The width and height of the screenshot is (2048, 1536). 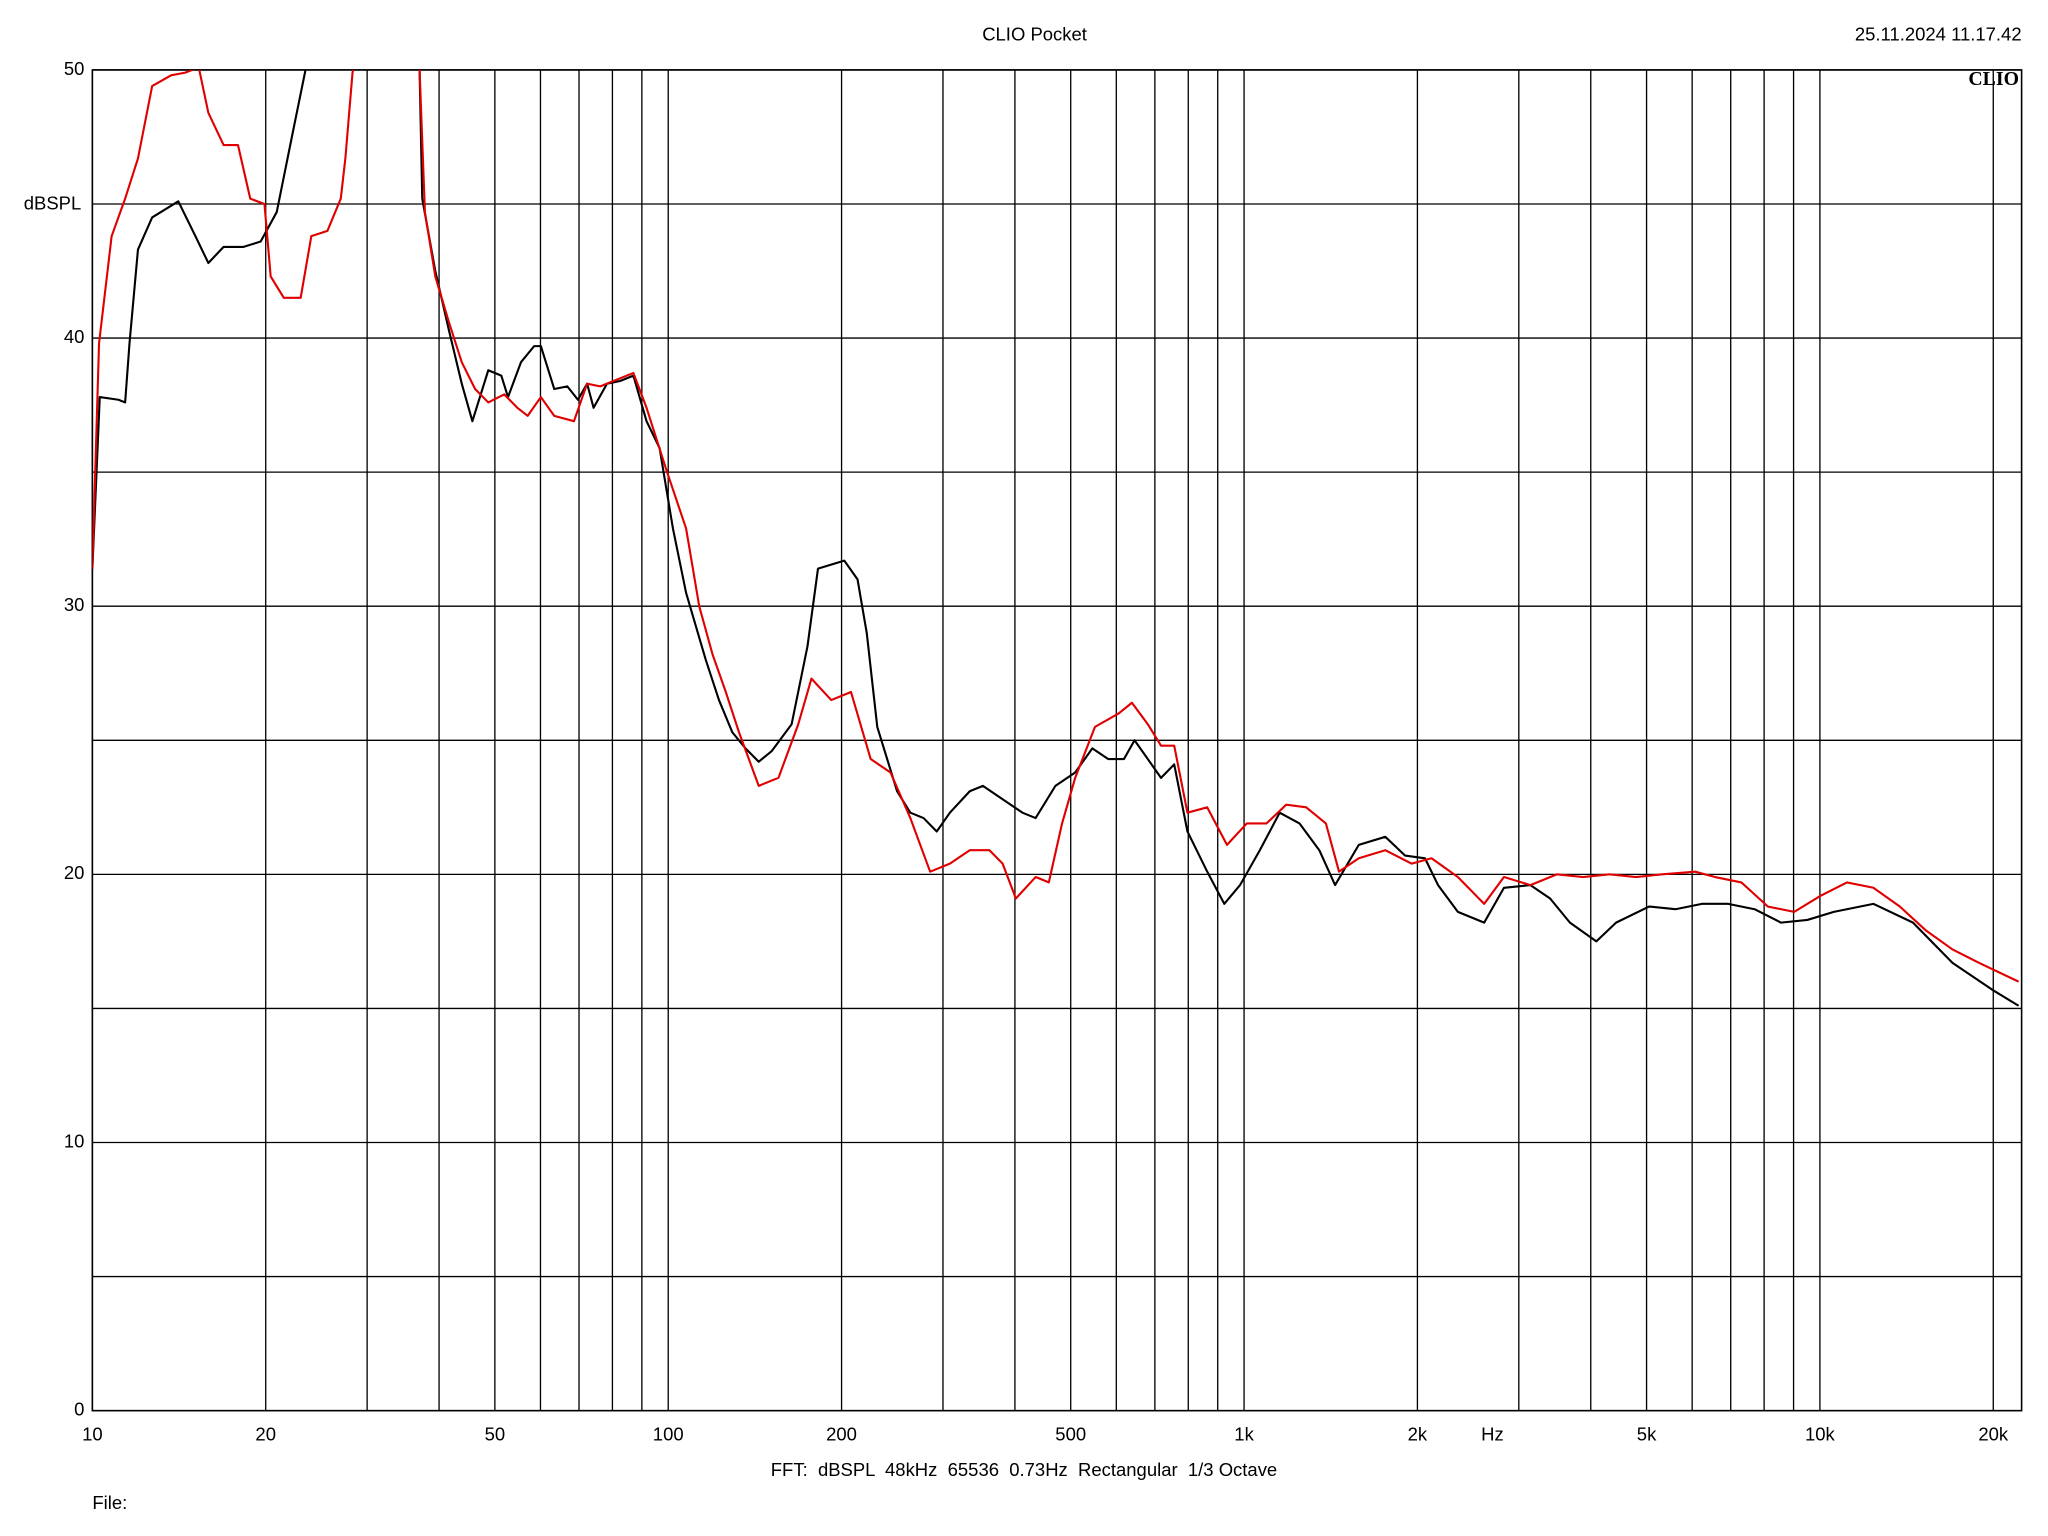 What do you see at coordinates (74, 604) in the screenshot?
I see `y-tick-label: 30` at bounding box center [74, 604].